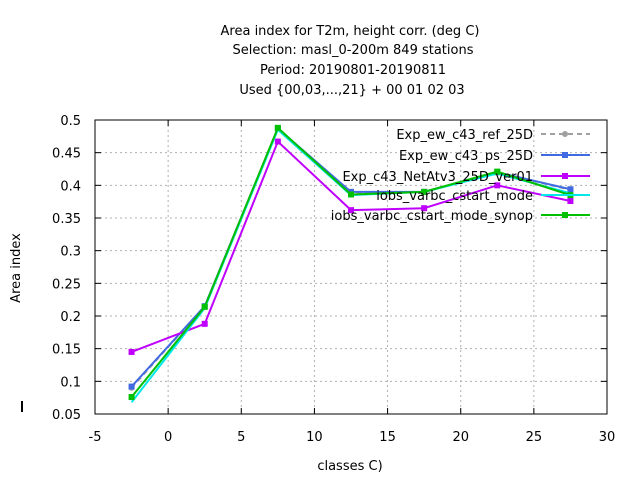 The width and height of the screenshot is (640, 485). Describe the element at coordinates (353, 70) in the screenshot. I see `title-line-3: Period: 20190801-20190811` at that location.